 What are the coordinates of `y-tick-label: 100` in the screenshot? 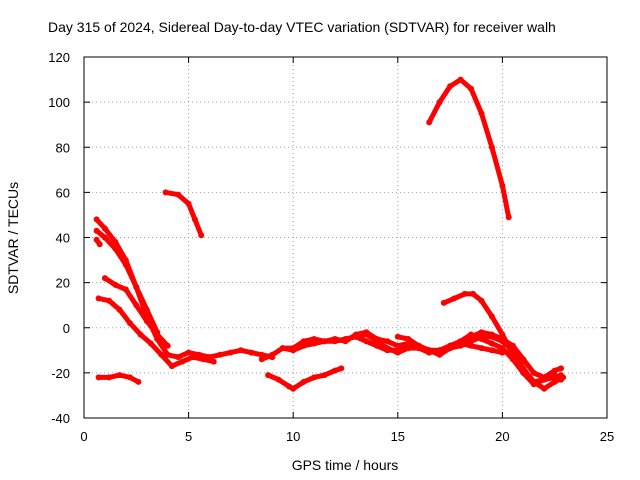 It's located at (59, 102).